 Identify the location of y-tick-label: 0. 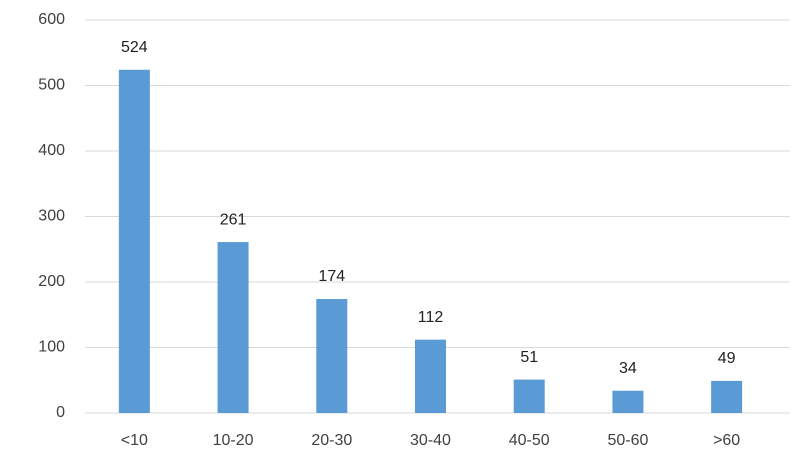
(60, 412).